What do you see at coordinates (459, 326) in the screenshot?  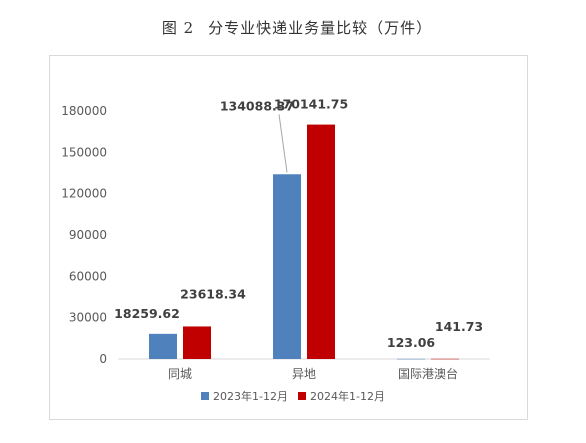 I see `data-label-2024: 141.73` at bounding box center [459, 326].